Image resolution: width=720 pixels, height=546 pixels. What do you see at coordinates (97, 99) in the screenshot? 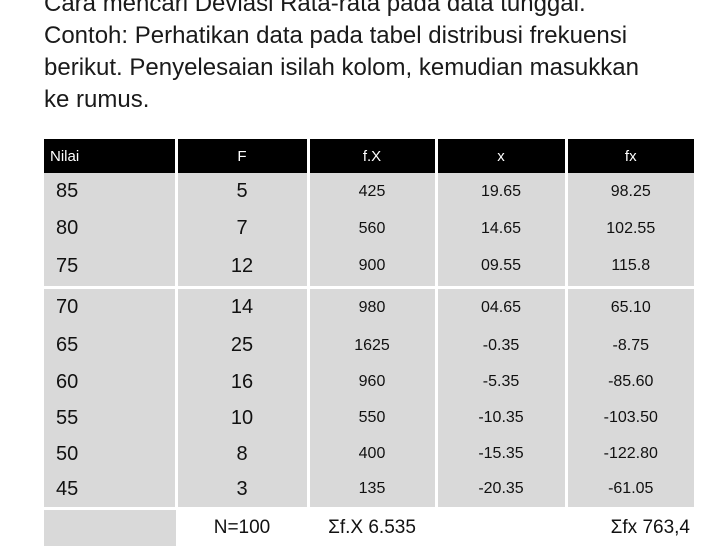
I see `intro-line-4: ke rumus.` at bounding box center [97, 99].